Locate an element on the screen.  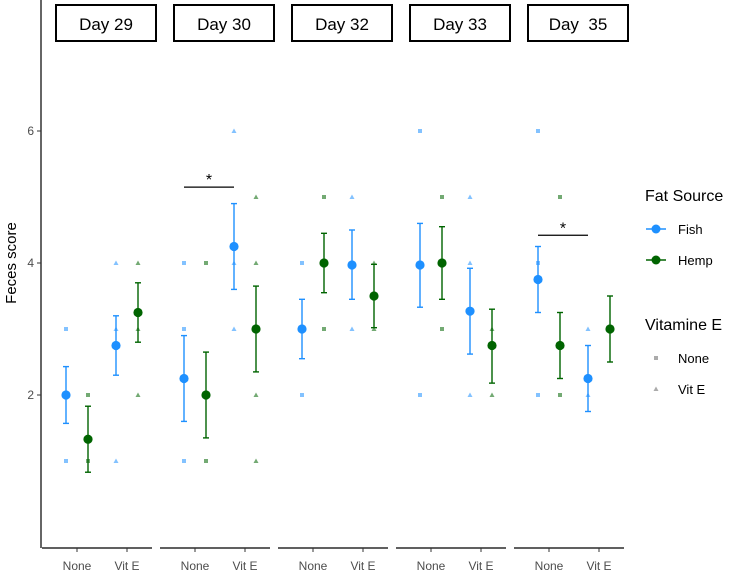
legend-title-fat-source: Fat Source is located at coordinates (684, 196).